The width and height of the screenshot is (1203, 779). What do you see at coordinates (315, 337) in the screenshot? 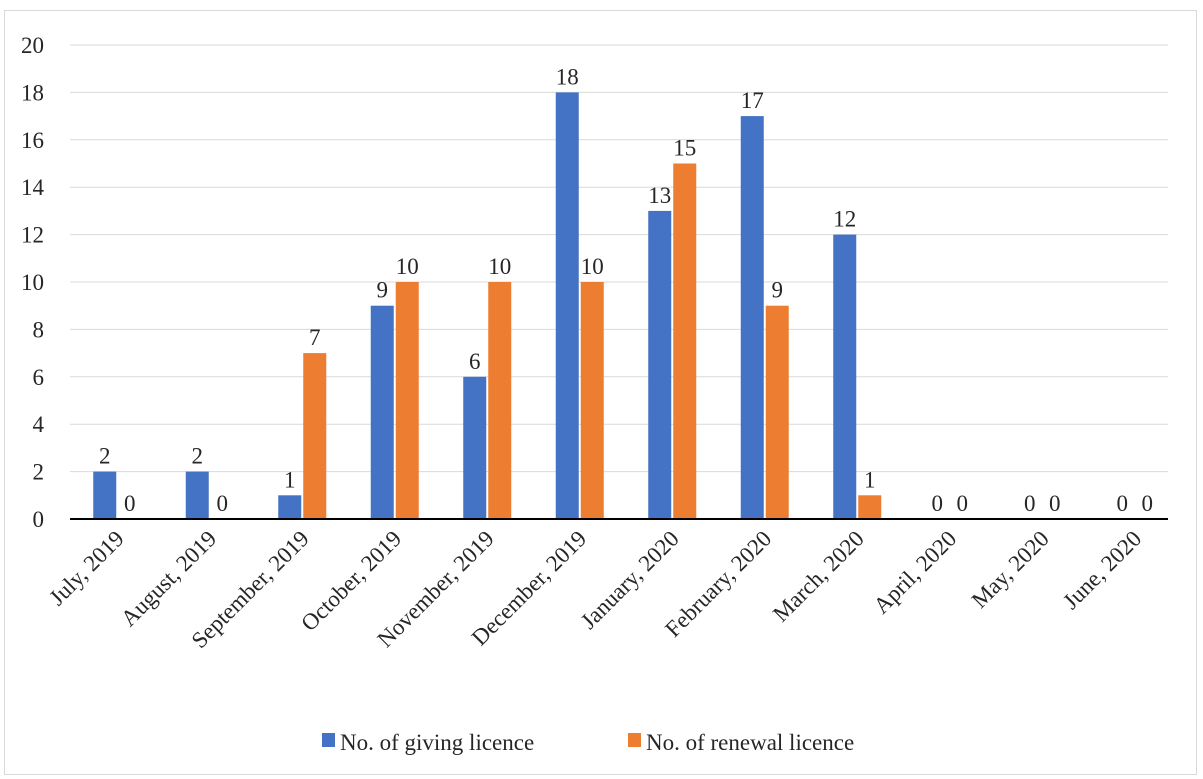
I see `data-label: 7` at bounding box center [315, 337].